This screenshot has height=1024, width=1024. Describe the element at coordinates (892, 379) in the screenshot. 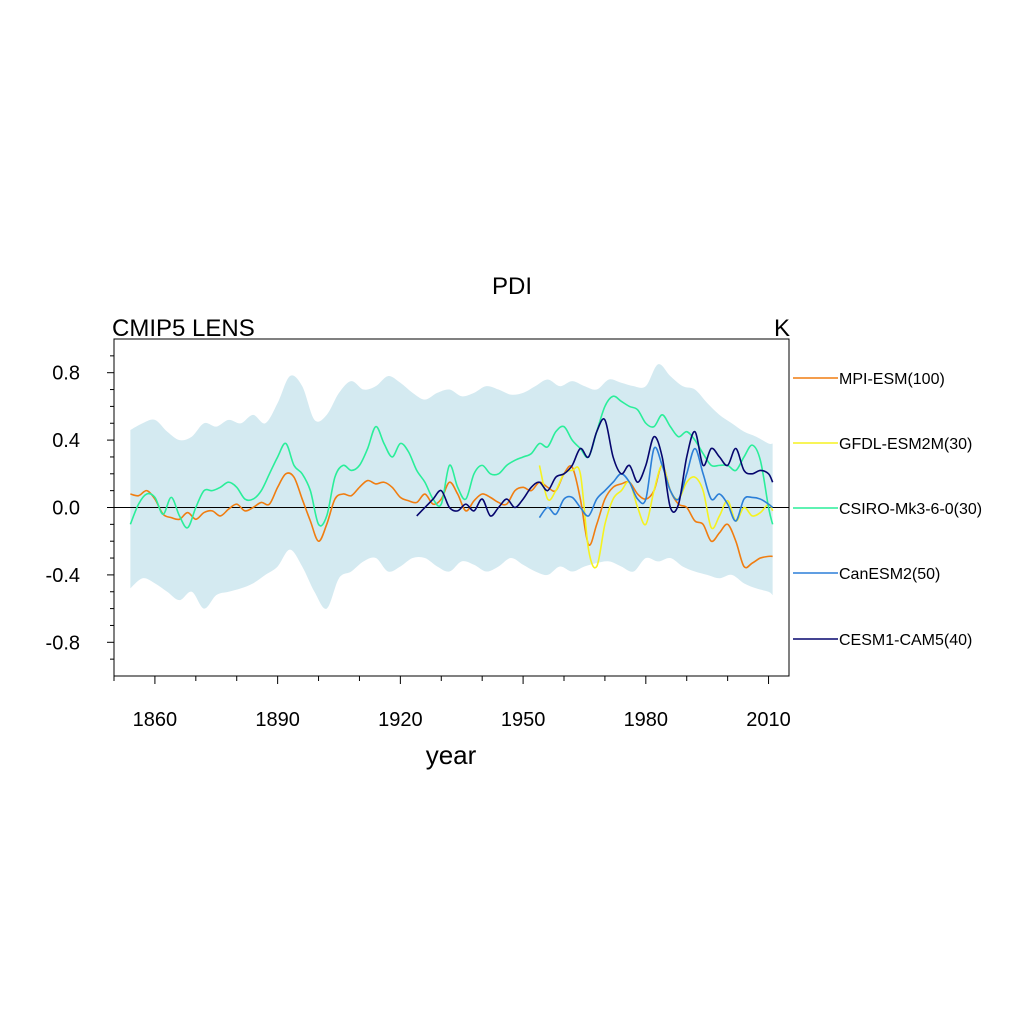

I see `legend-label-0: MPI-ESM(100)` at that location.